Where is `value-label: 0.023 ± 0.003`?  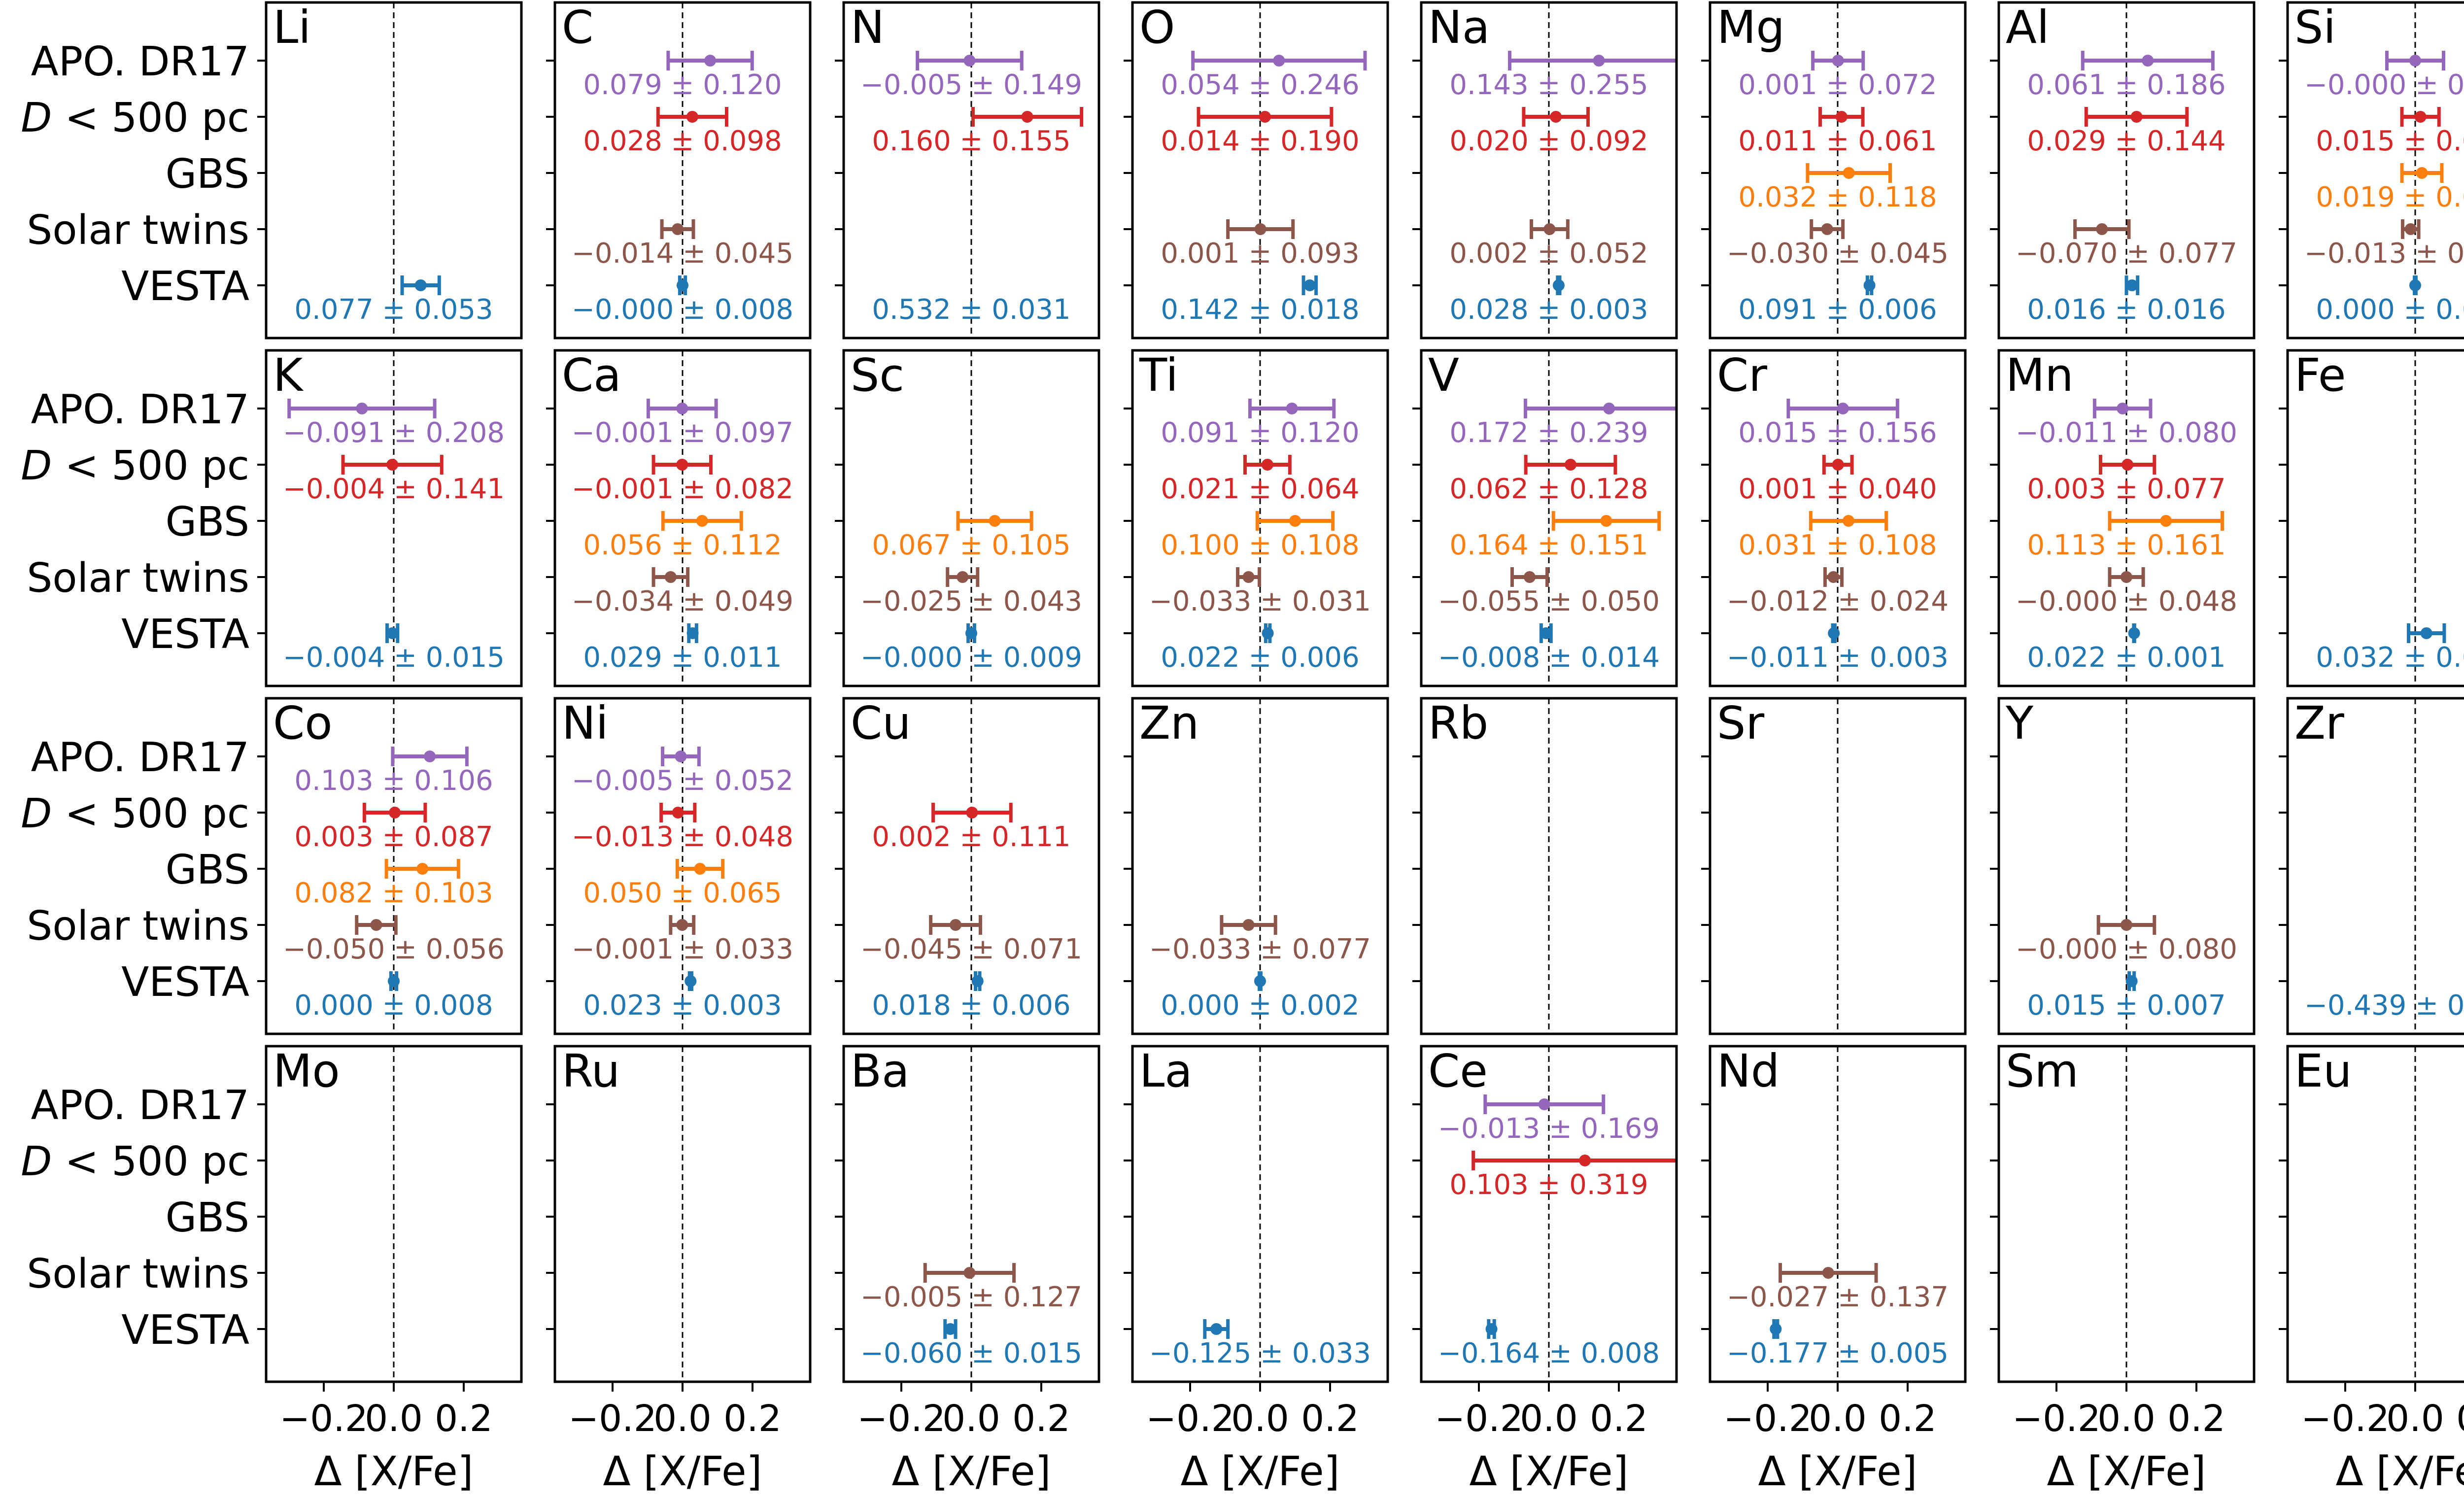 value-label: 0.023 ± 0.003 is located at coordinates (682, 1005).